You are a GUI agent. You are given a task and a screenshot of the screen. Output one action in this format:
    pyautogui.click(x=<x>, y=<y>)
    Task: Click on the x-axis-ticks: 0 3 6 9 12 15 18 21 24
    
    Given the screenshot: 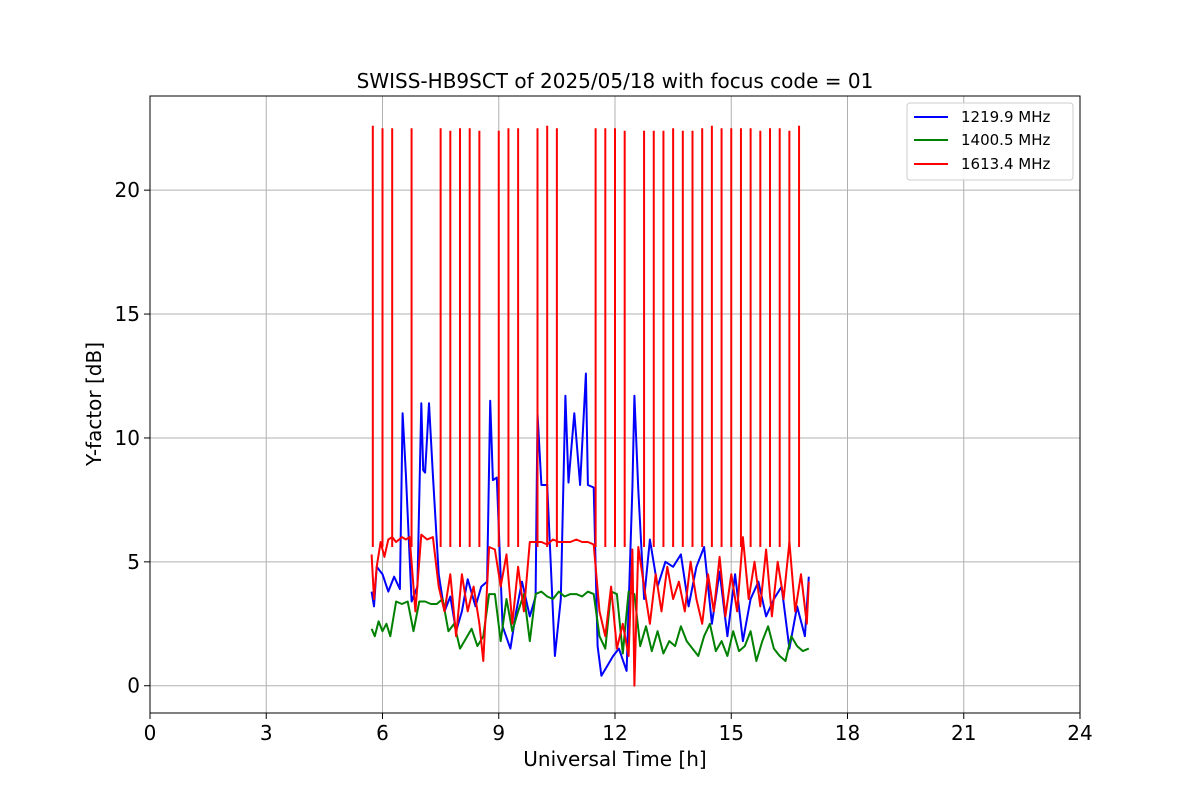 What is the action you would take?
    pyautogui.click(x=618, y=729)
    